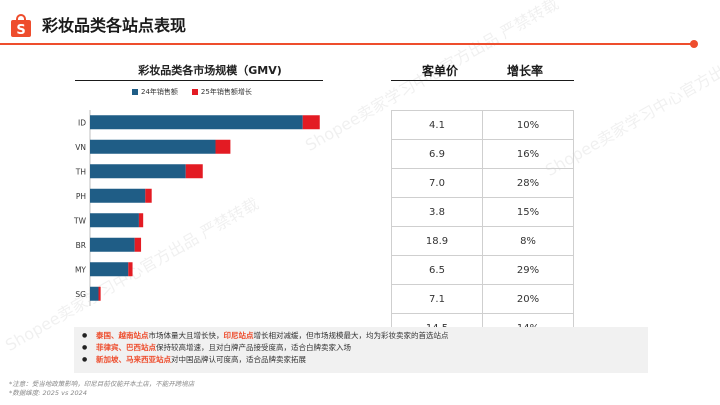 The width and height of the screenshot is (720, 405). Describe the element at coordinates (694, 44) in the screenshot. I see `title-divider-dot` at that location.